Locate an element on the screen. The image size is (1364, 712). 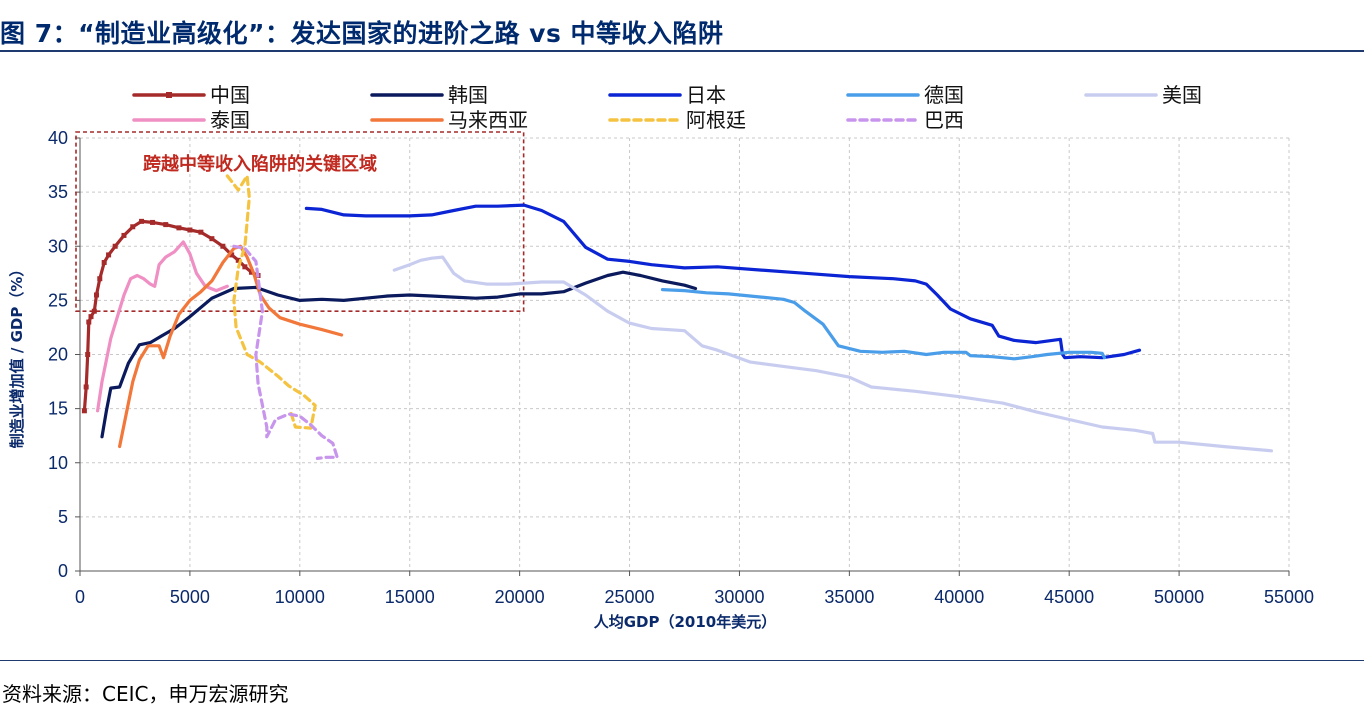
legend-label: 德国 is located at coordinates (944, 95).